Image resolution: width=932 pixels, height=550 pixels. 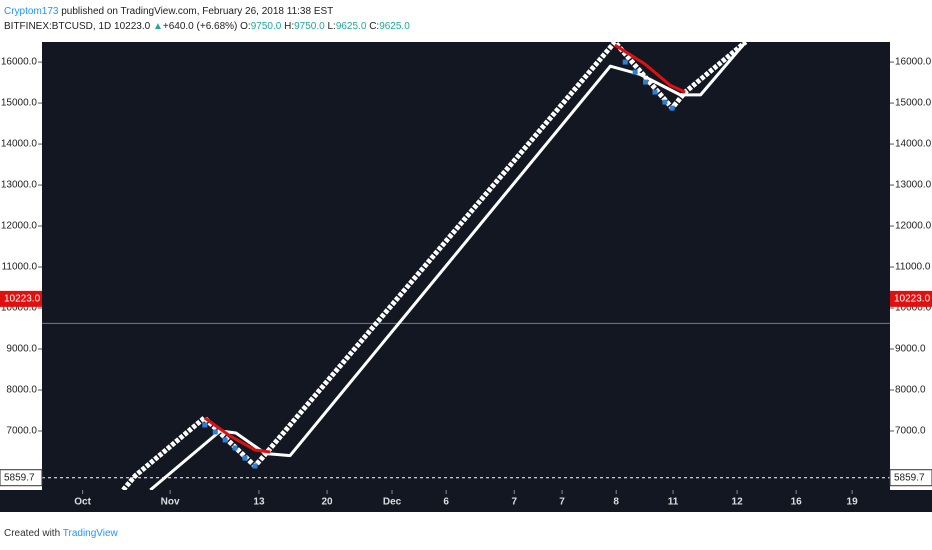 I want to click on ohlc: O:9750.0 H:9750.0 L:9625.0 C:9625.0, so click(x=325, y=26).